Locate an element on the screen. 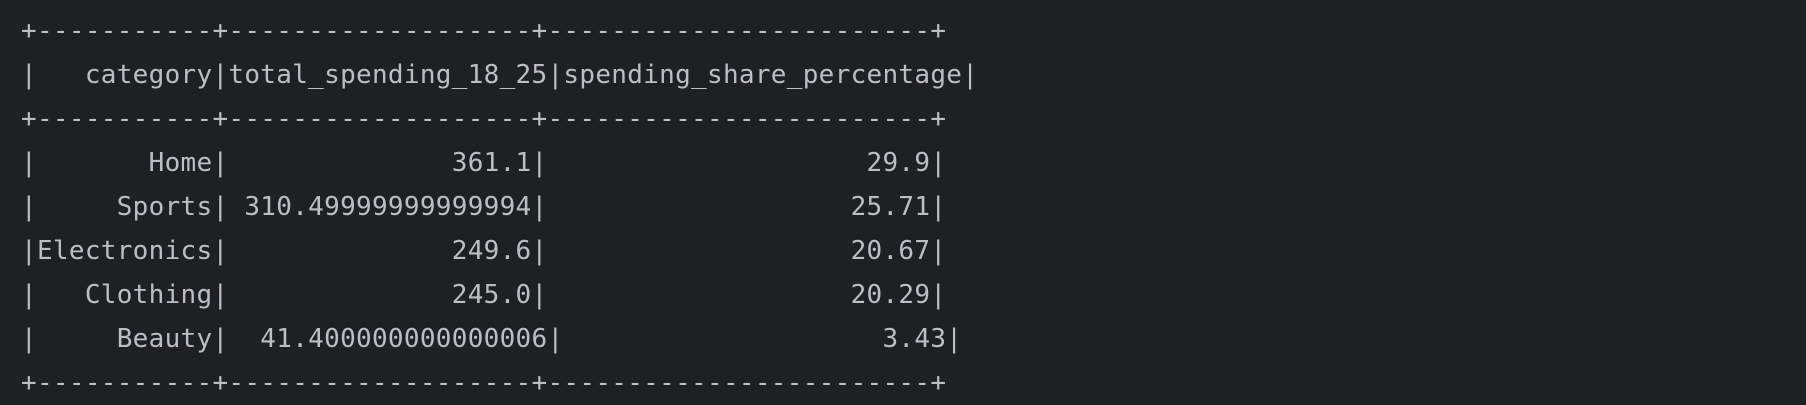 This screenshot has height=405, width=1806. table-row: | Sports| 310.49999999999994| 25.71| is located at coordinates (484, 207).